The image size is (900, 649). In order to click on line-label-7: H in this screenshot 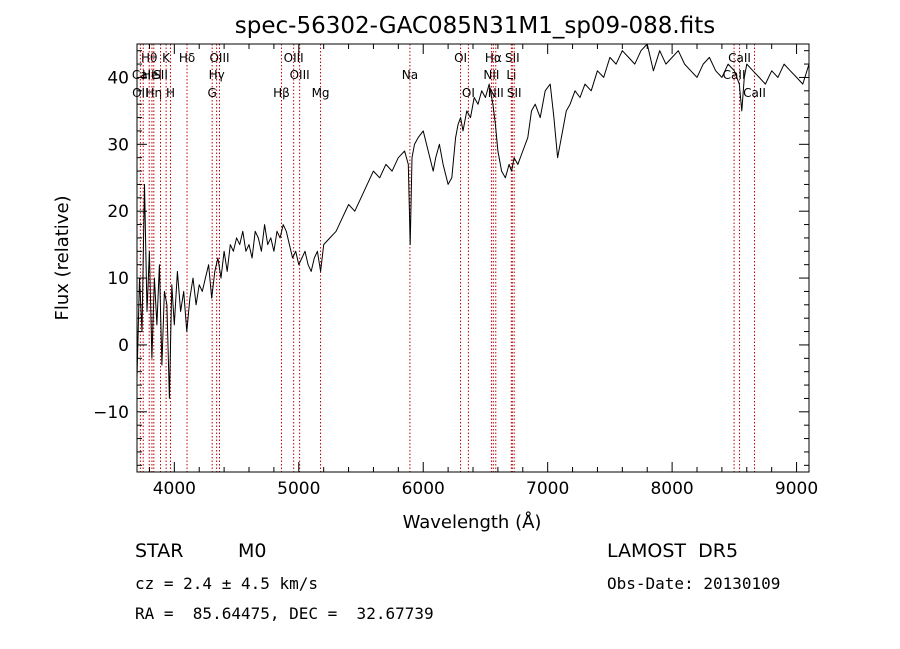, I will do `click(170, 93)`.